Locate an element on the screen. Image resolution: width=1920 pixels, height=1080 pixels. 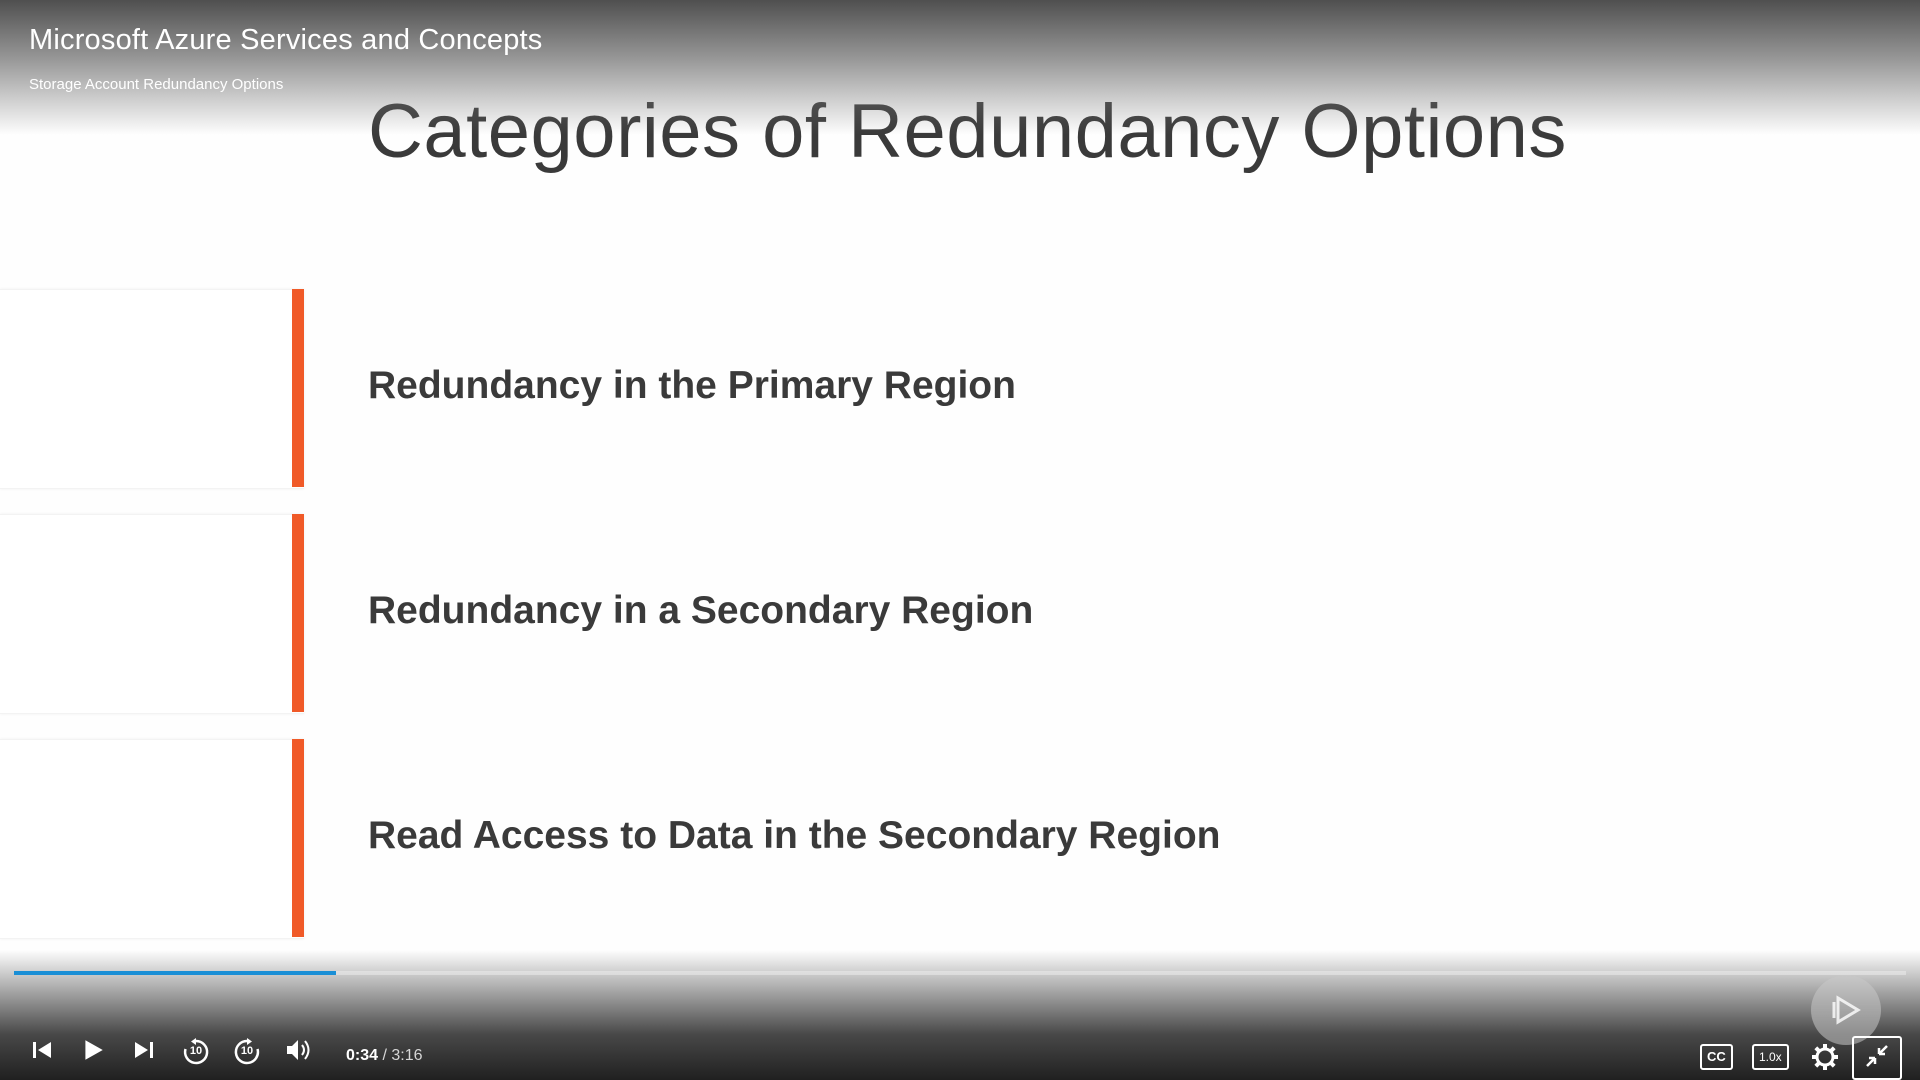
forward-seconds-label: 10 is located at coordinates (247, 1051).